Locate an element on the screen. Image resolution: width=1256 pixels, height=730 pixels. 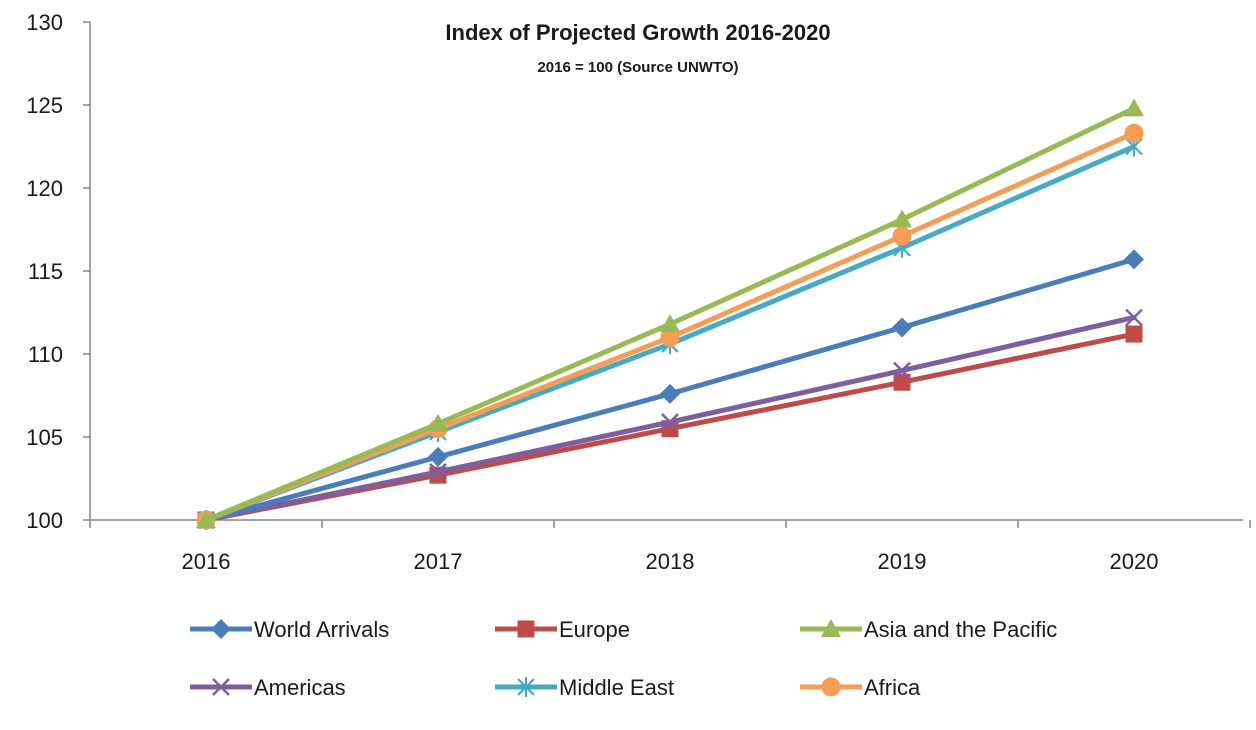
legend-label-europe: Europe is located at coordinates (594, 629).